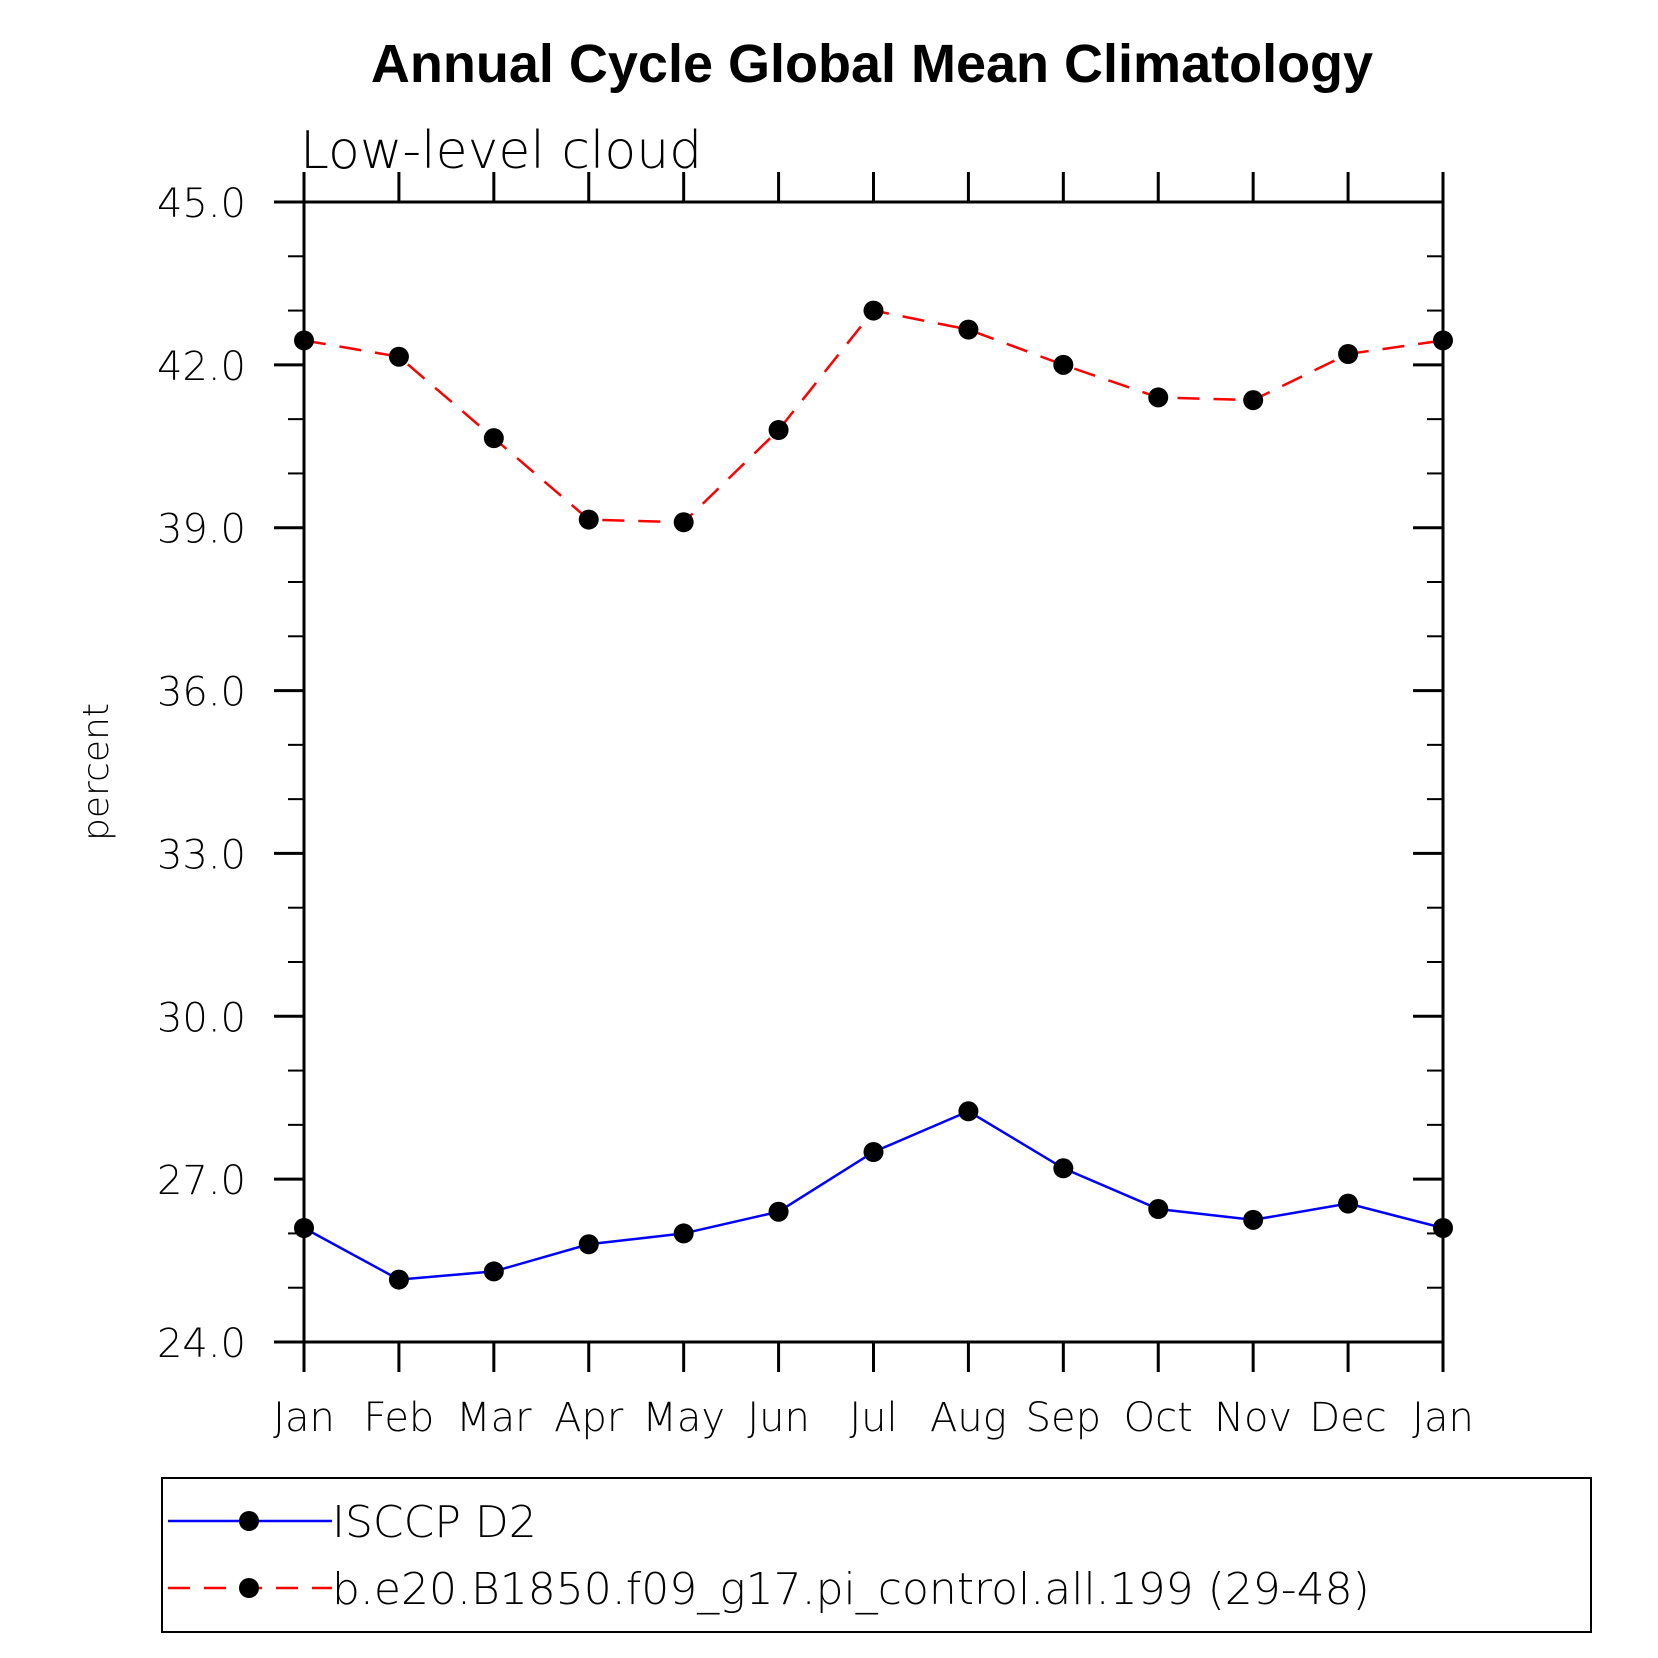 Image resolution: width=1658 pixels, height=1658 pixels. I want to click on x-tick-label: Jul, so click(873, 1418).